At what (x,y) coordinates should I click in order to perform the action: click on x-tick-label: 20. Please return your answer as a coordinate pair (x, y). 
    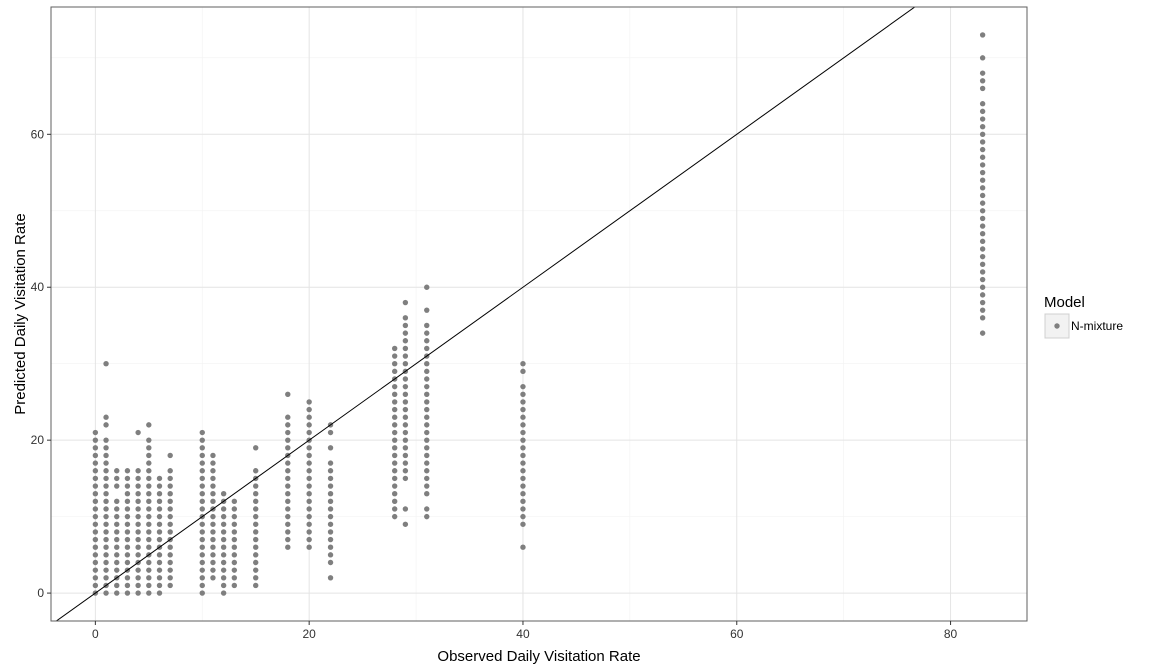
    Looking at the image, I should click on (309, 634).